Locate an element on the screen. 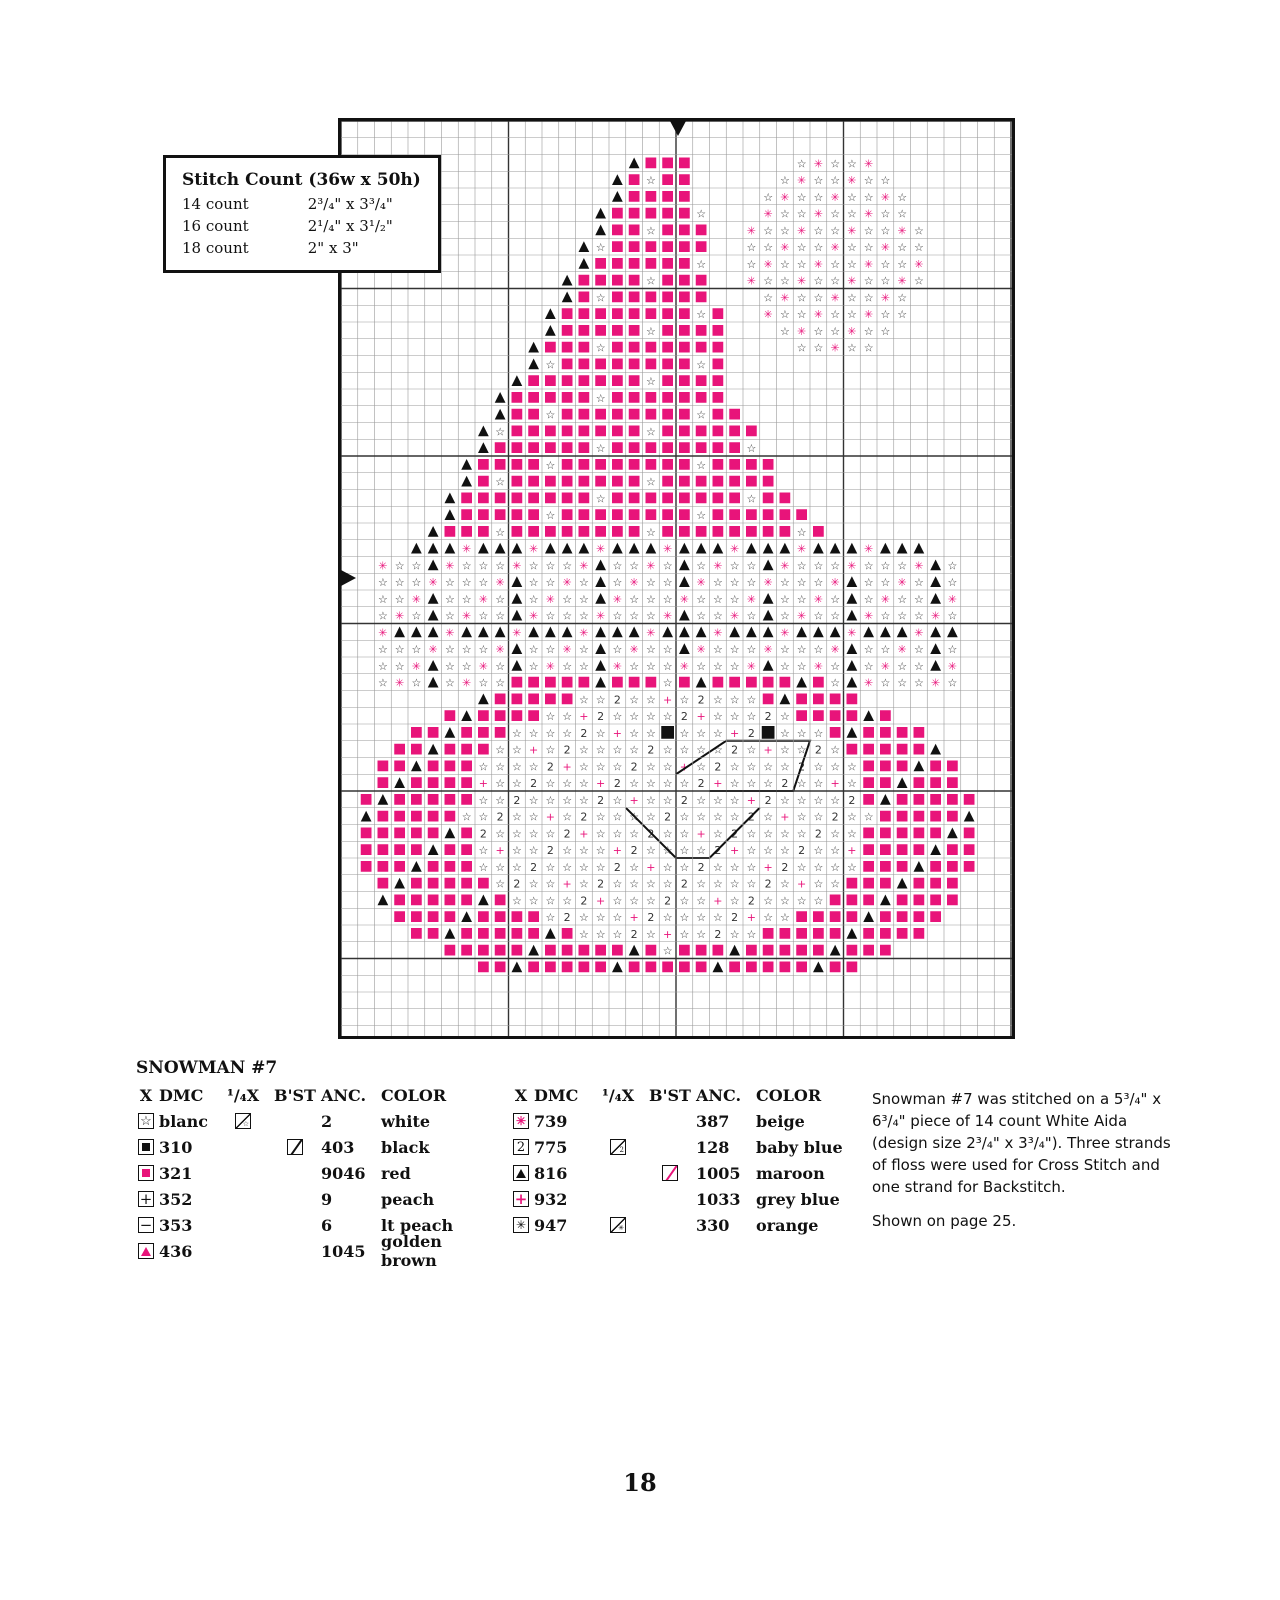  key-anchor: 1033 is located at coordinates (718, 1199).